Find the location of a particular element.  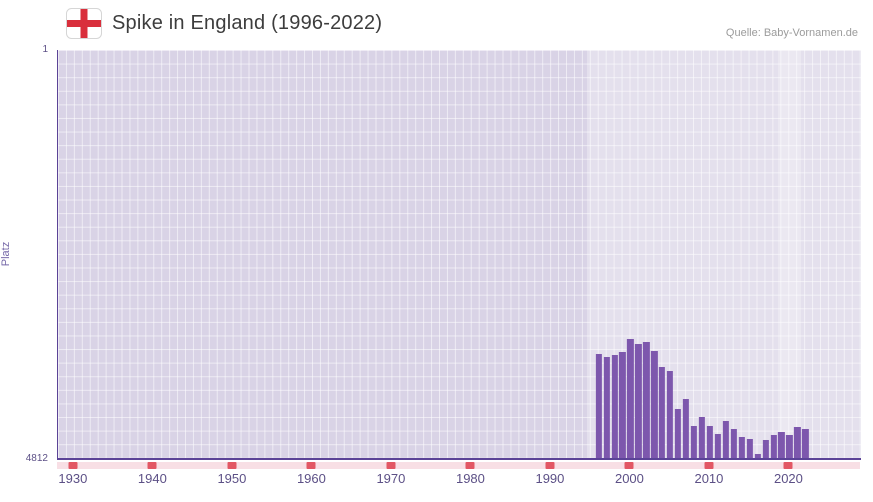

bar-2000 is located at coordinates (630, 398).